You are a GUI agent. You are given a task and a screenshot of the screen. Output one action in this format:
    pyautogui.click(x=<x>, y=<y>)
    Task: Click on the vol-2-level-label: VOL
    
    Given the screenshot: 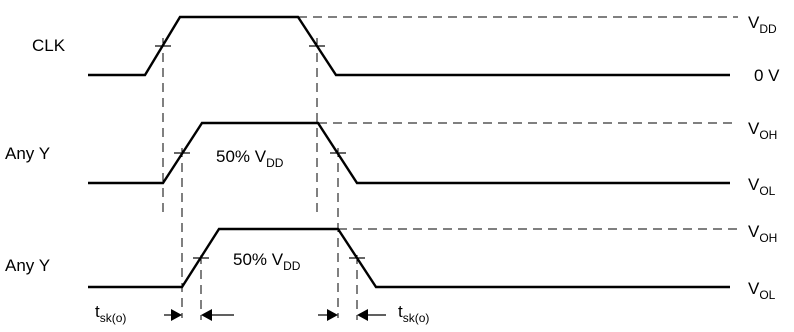 What is the action you would take?
    pyautogui.click(x=762, y=290)
    